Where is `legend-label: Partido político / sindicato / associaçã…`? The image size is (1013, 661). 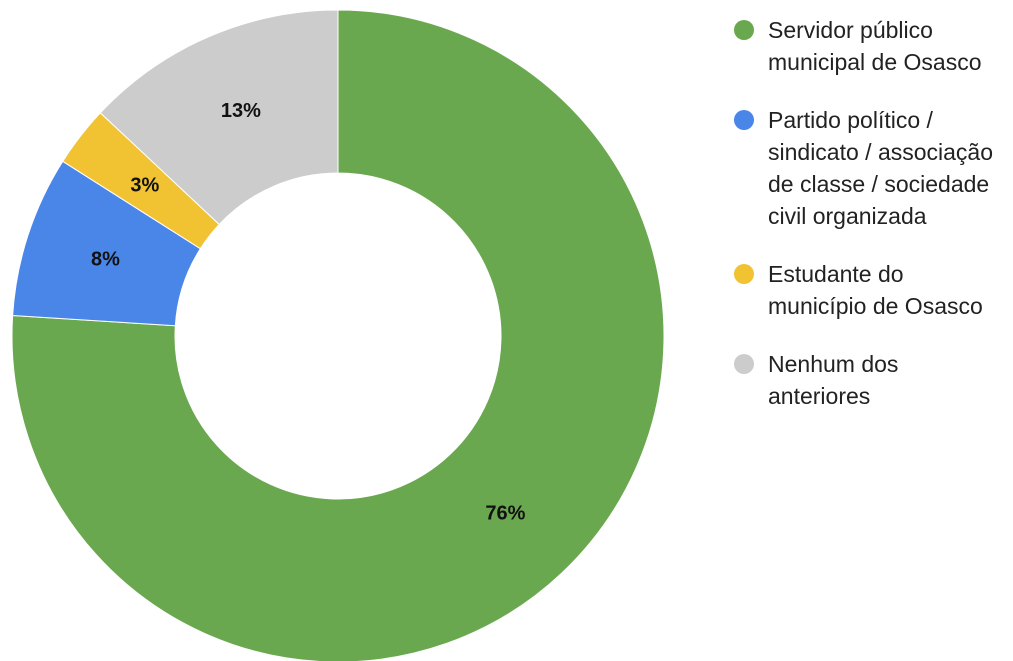 legend-label: Partido político / sindicato / associaçã… is located at coordinates (881, 168).